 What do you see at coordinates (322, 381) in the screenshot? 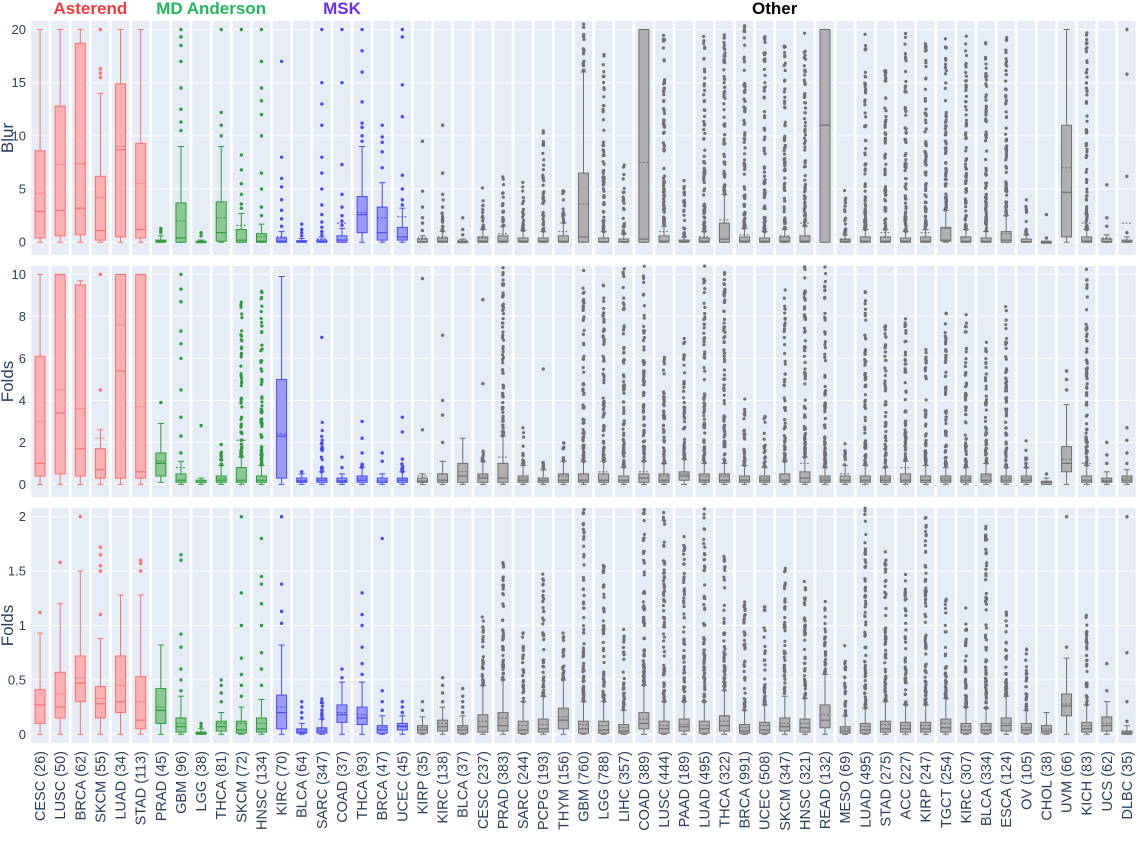
I see `panel-1-column-bg` at bounding box center [322, 381].